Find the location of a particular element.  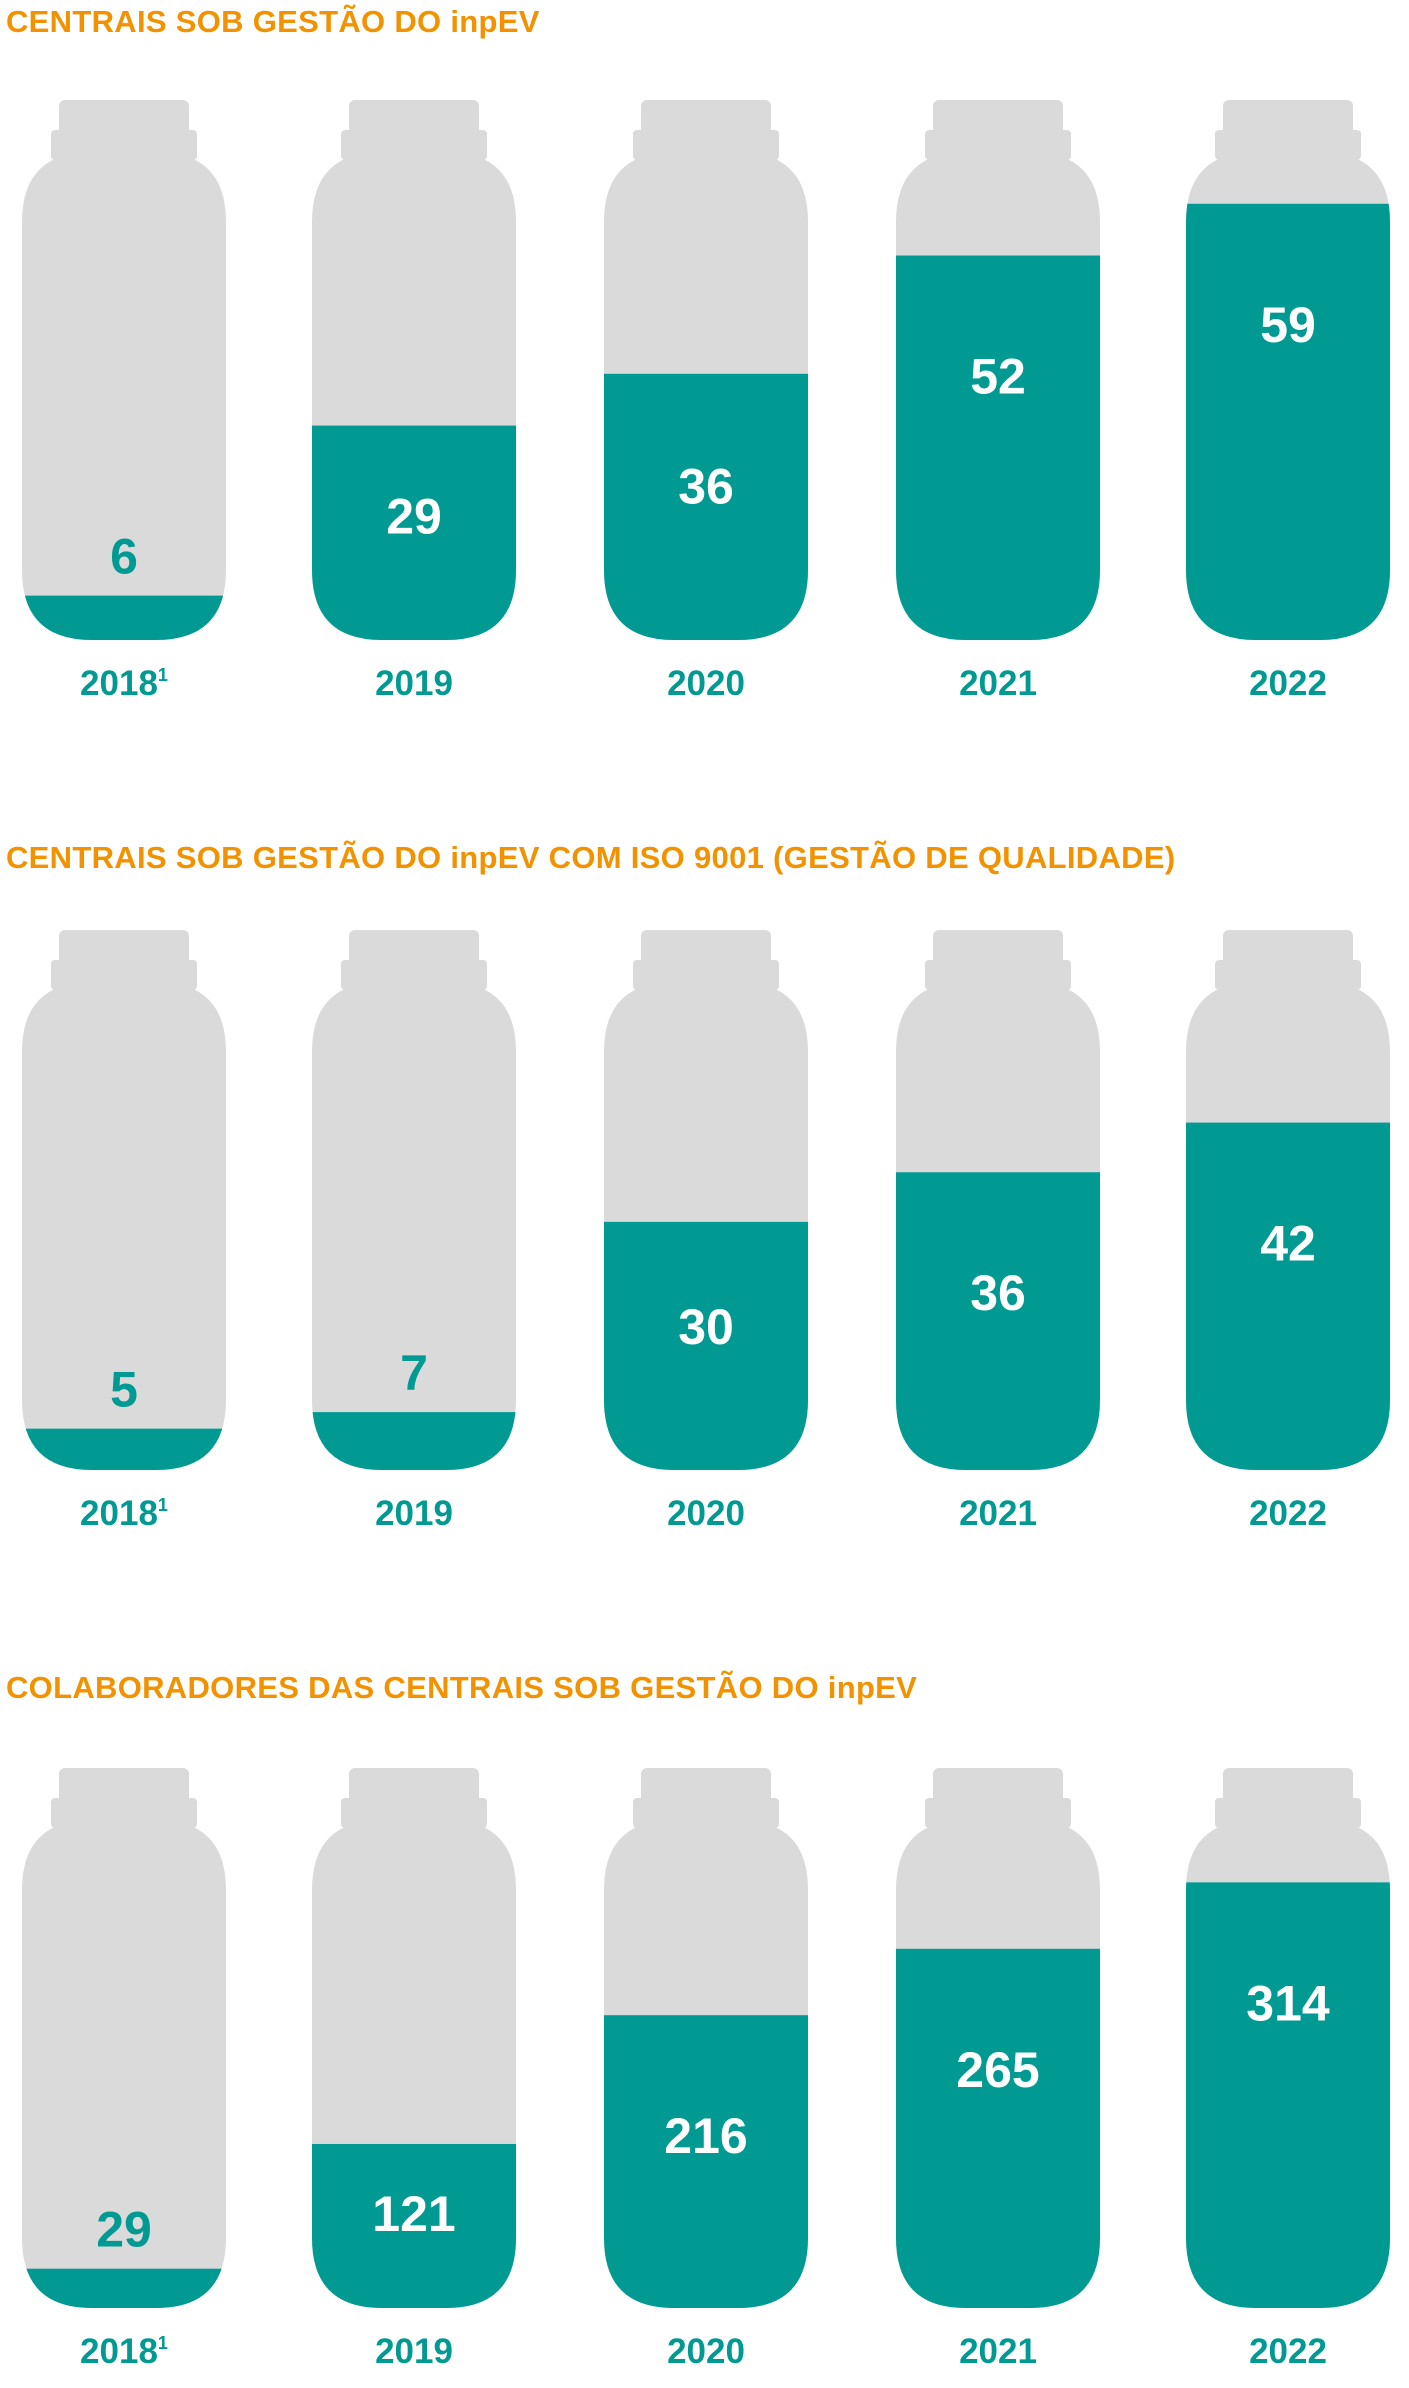

value-label: 216 is located at coordinates (705, 2136).